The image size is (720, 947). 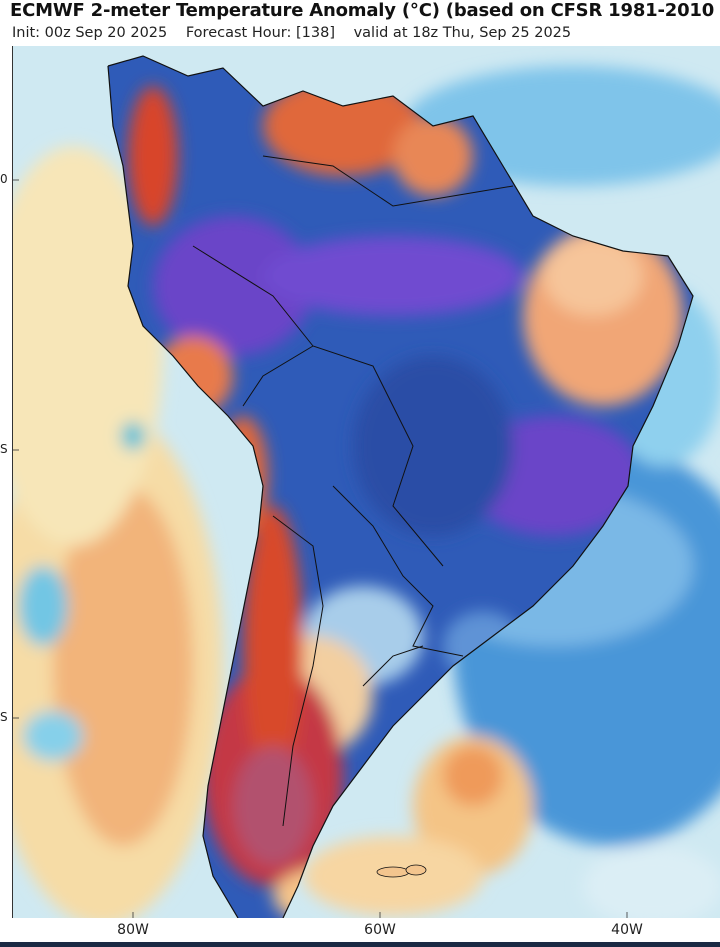 I want to click on valid-time: valid at 18z Thu, Sep 25 2025, so click(x=462, y=33).